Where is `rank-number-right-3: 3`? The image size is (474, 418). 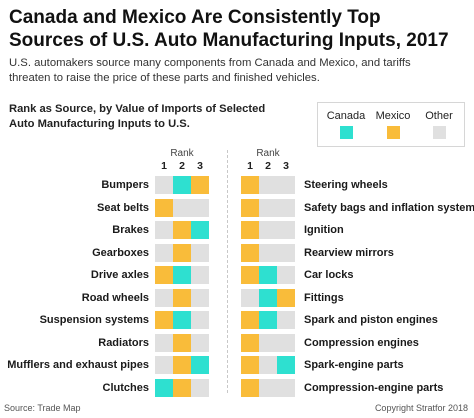 rank-number-right-3: 3 is located at coordinates (286, 166).